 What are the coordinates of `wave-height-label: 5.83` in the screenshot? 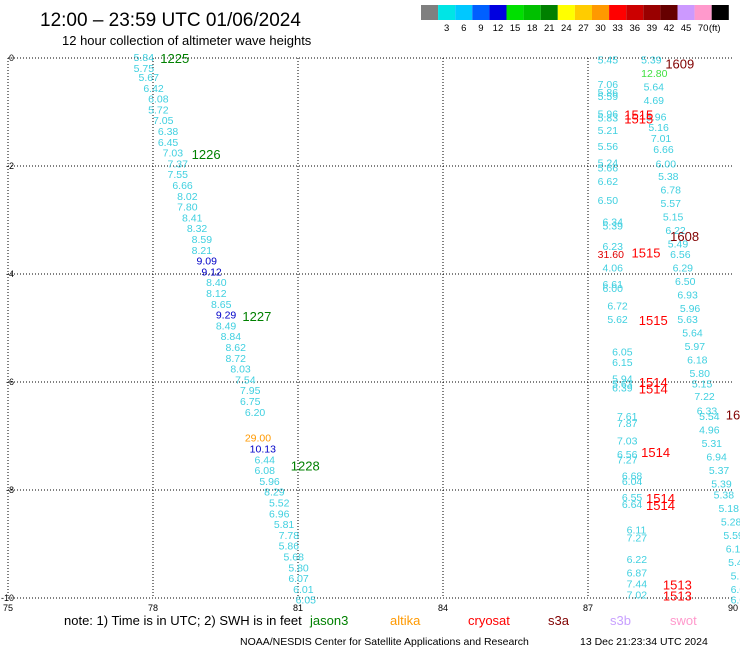 It's located at (608, 118).